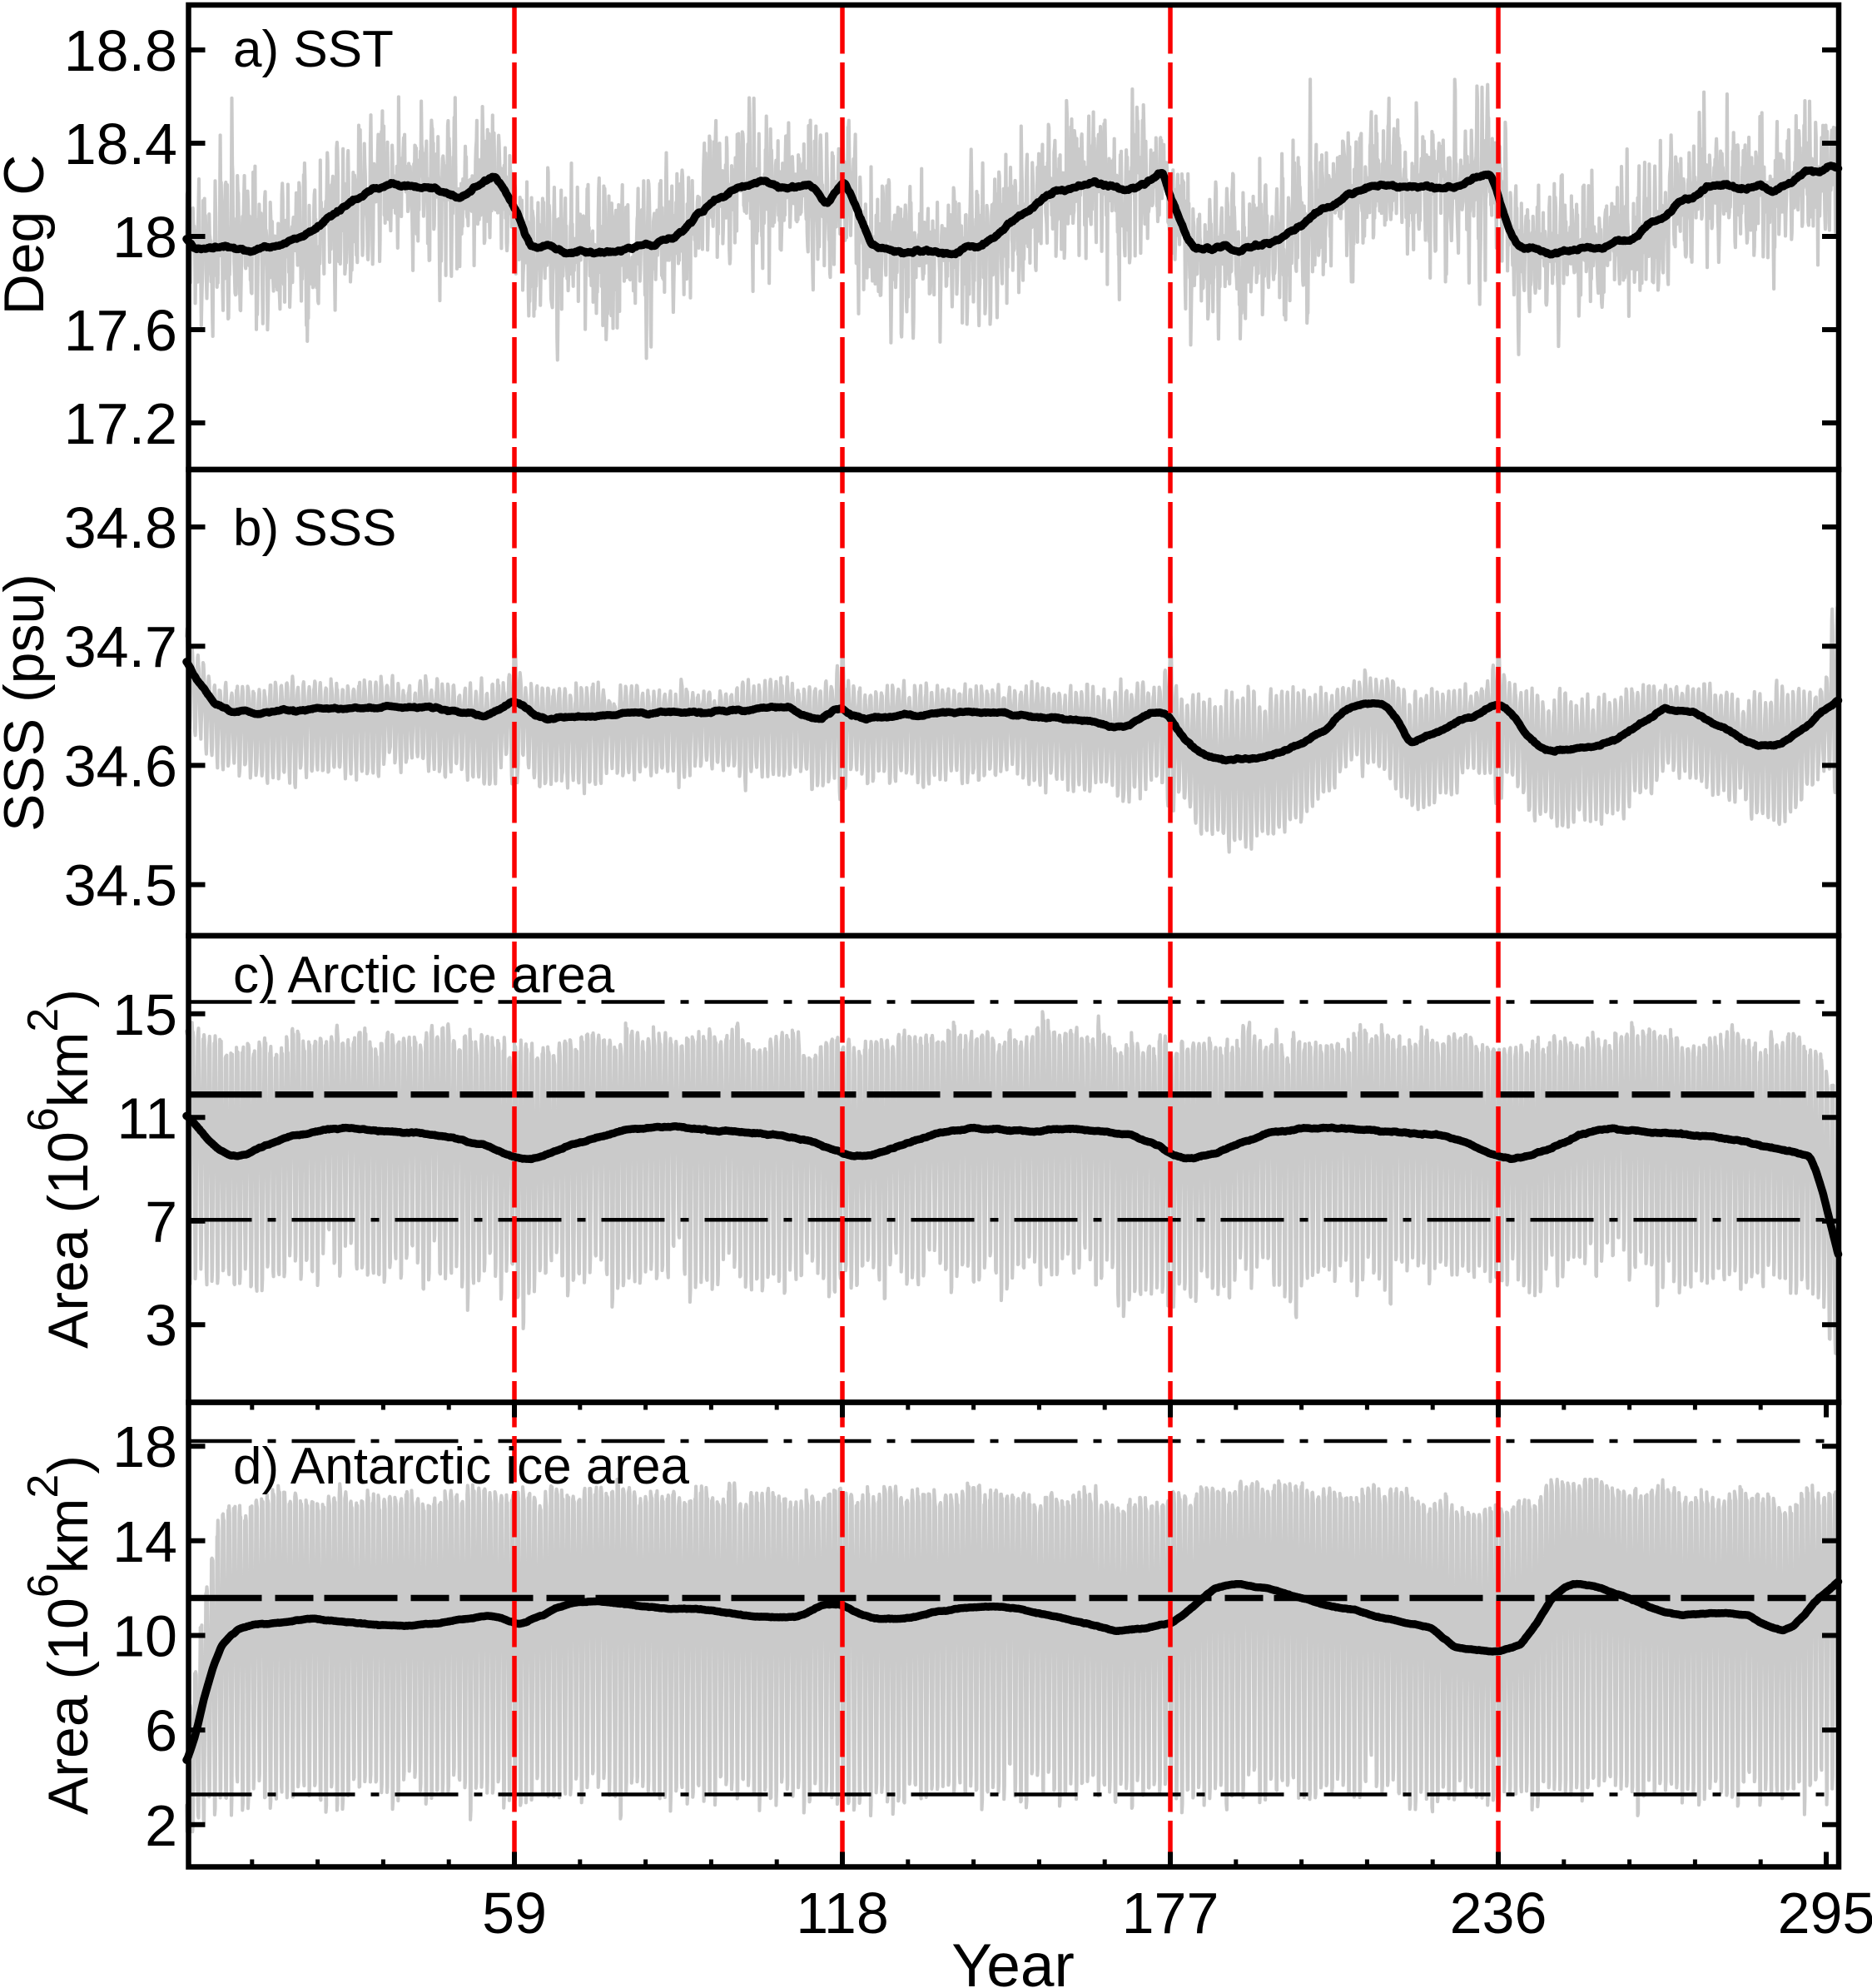 This screenshot has width=1872, height=1988. What do you see at coordinates (313, 49) in the screenshot?
I see `svg-text: a) SST` at bounding box center [313, 49].